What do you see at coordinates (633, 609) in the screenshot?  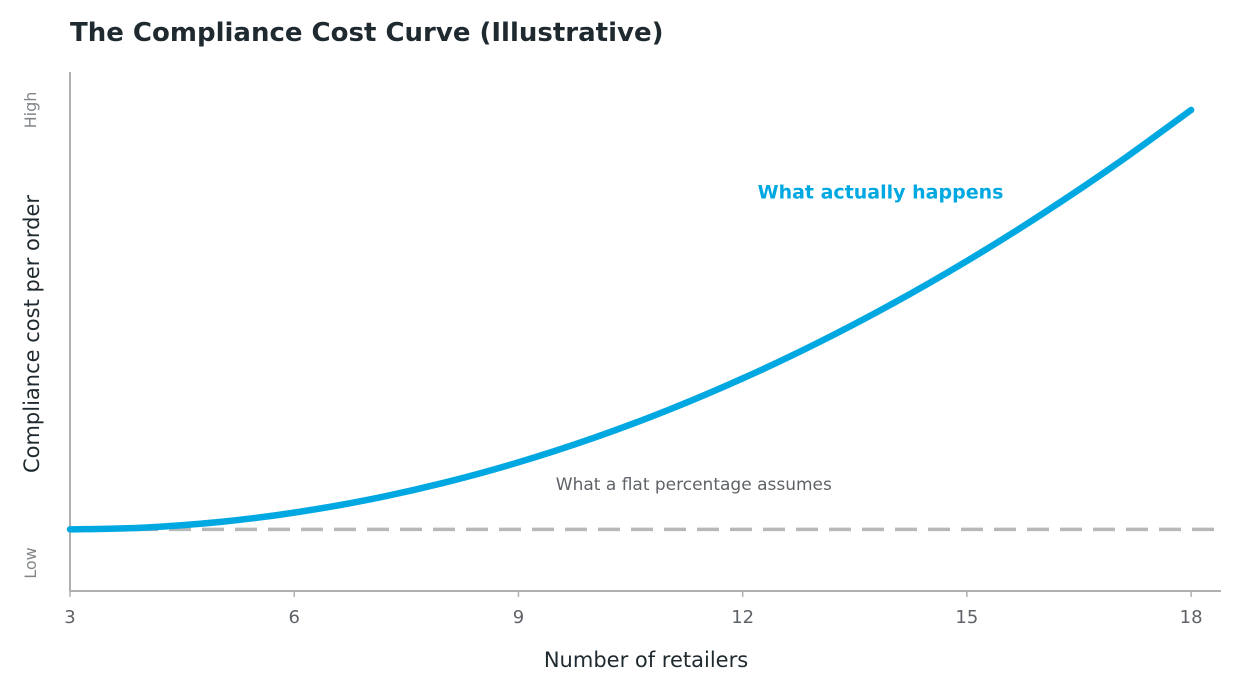 I see `x-ticks: 3 6 9 12 15 18` at bounding box center [633, 609].